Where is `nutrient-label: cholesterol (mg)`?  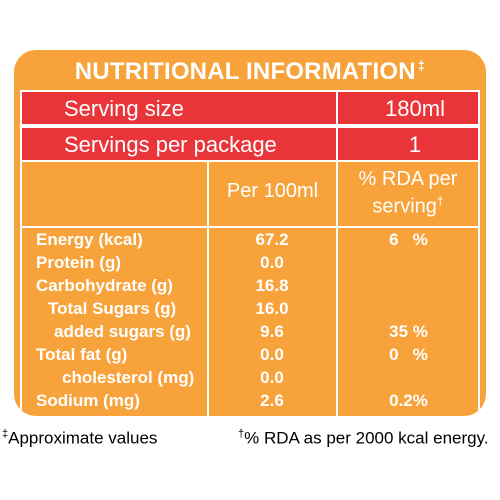
nutrient-label: cholesterol (mg) is located at coordinates (128, 377).